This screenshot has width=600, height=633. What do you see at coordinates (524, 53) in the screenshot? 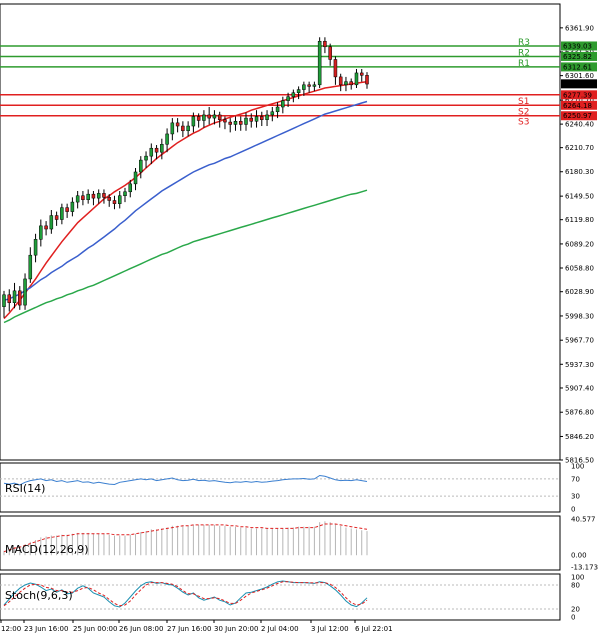
I see `level-name-r2: R2` at bounding box center [524, 53].